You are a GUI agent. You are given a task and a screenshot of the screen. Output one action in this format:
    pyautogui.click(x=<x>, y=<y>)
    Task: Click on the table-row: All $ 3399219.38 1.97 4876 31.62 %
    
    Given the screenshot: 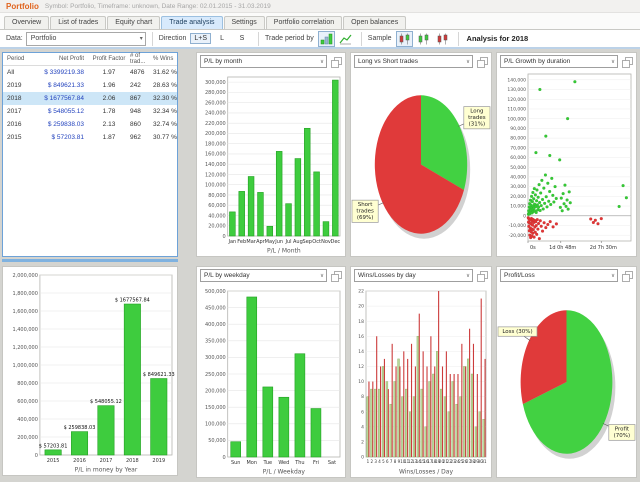 What is the action you would take?
    pyautogui.click(x=90, y=72)
    